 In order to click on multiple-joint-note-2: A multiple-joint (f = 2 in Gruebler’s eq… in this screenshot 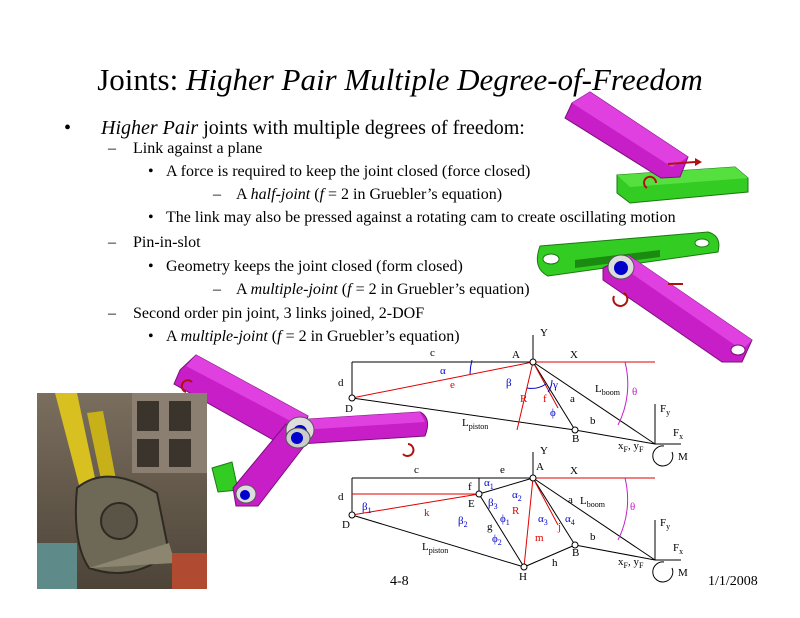, I will do `click(313, 336)`.